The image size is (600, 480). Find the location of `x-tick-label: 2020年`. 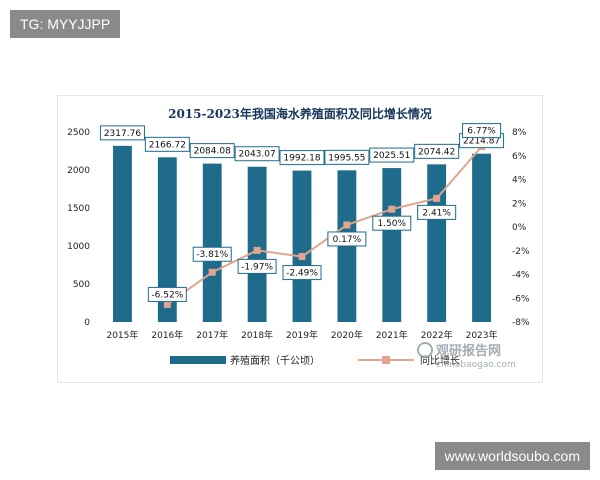

x-tick-label: 2020年 is located at coordinates (347, 335).